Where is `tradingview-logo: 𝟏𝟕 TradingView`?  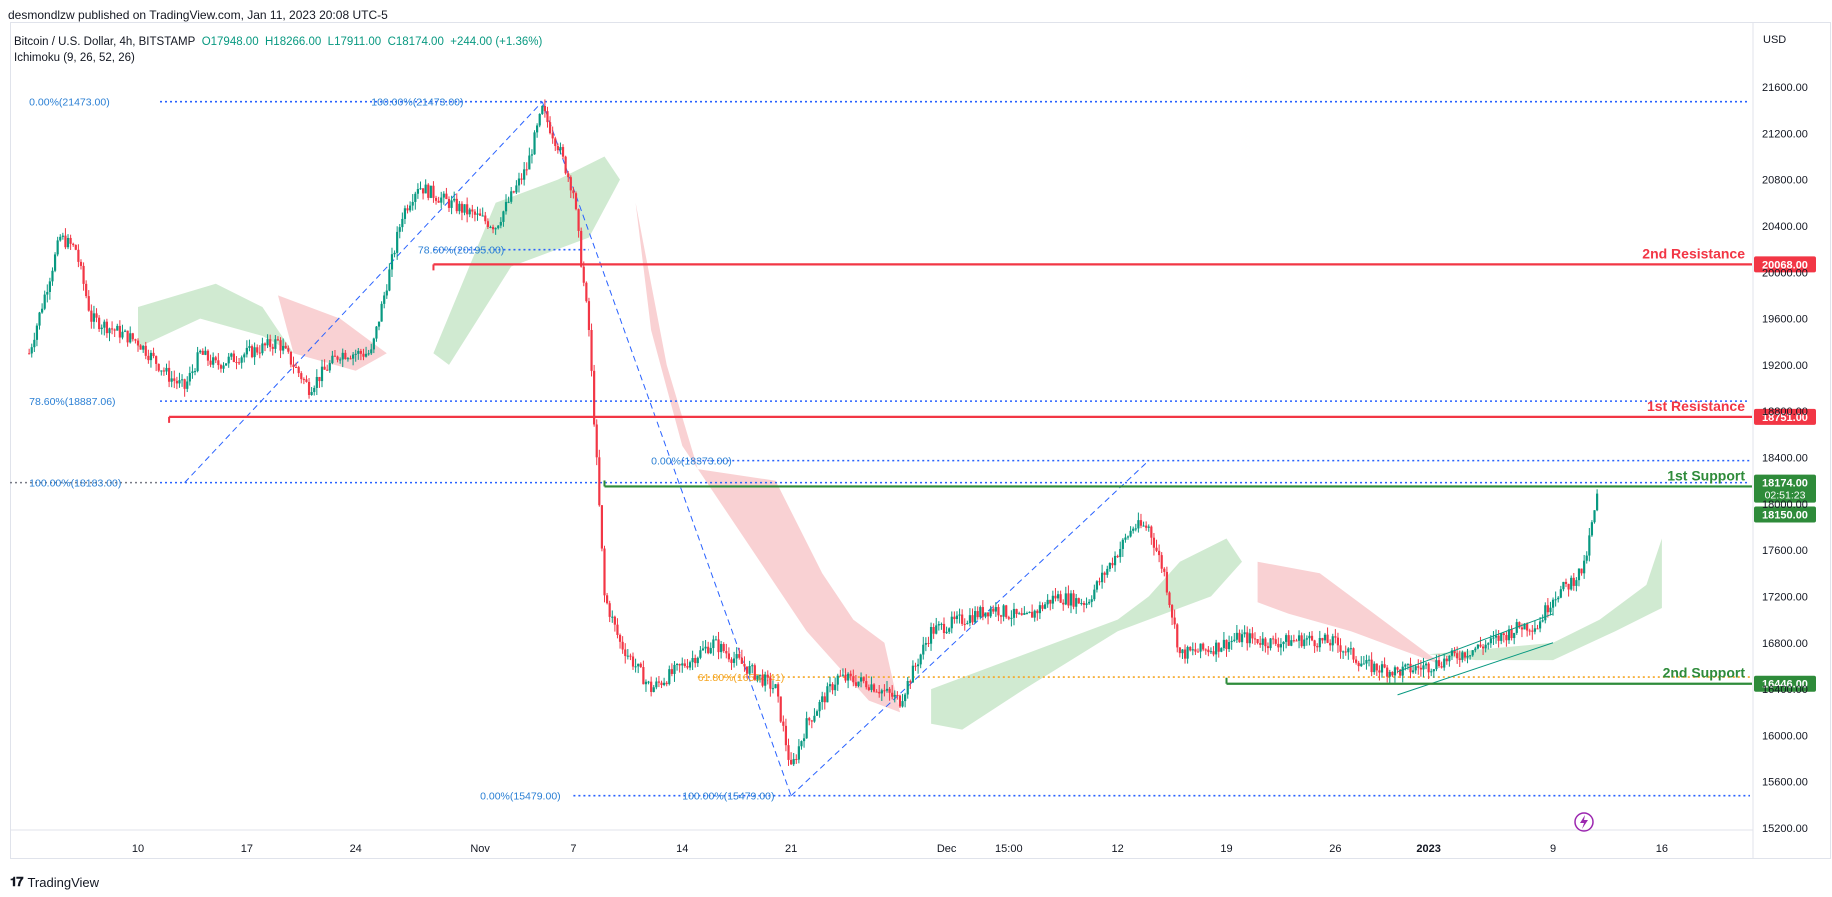
tradingview-logo: 𝟏𝟕 TradingView is located at coordinates (54, 882).